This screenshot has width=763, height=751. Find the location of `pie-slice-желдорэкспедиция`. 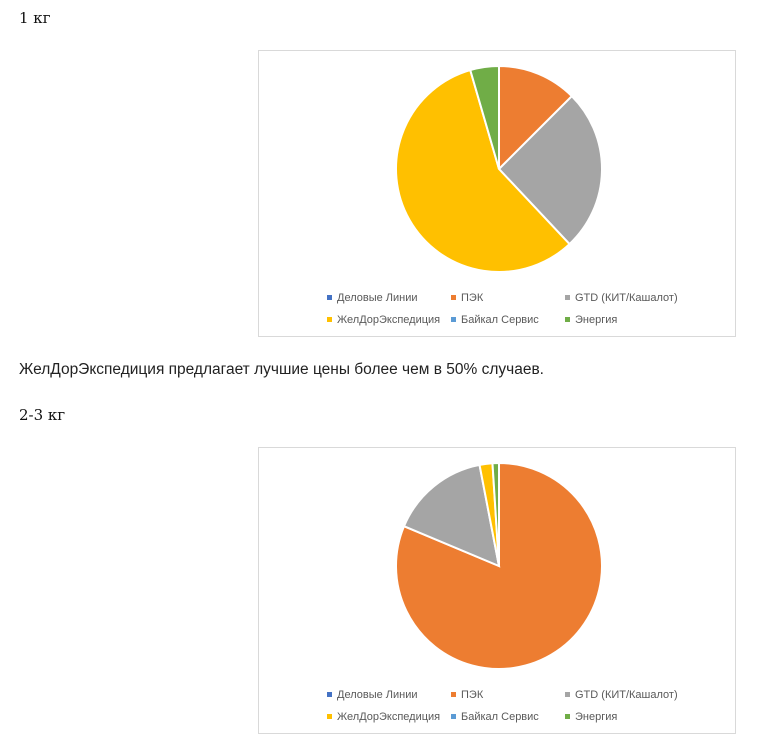

pie-slice-желдорэкспедиция is located at coordinates (483, 170).